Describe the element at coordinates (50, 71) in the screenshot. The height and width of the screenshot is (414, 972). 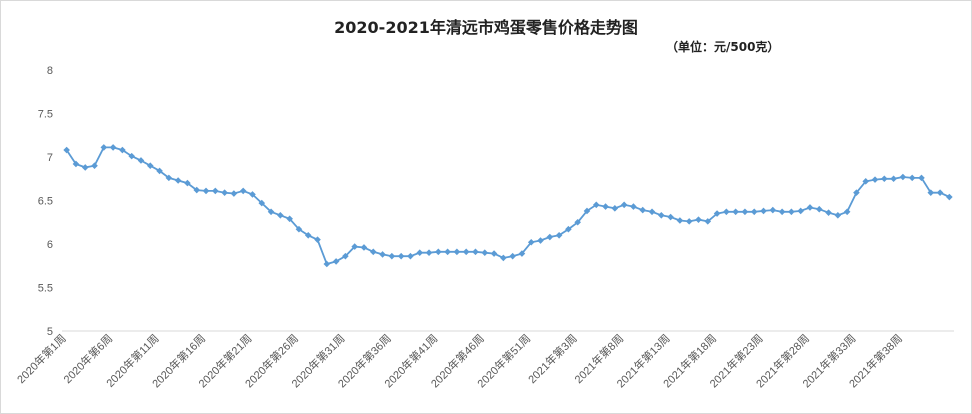
I see `y-tick-label: 8` at that location.